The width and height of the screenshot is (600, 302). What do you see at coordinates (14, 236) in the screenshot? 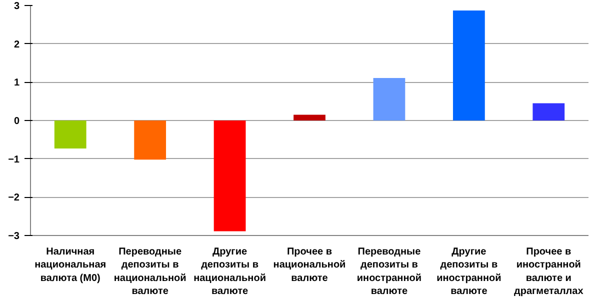
I see `y-tick-label: −3` at bounding box center [14, 236].